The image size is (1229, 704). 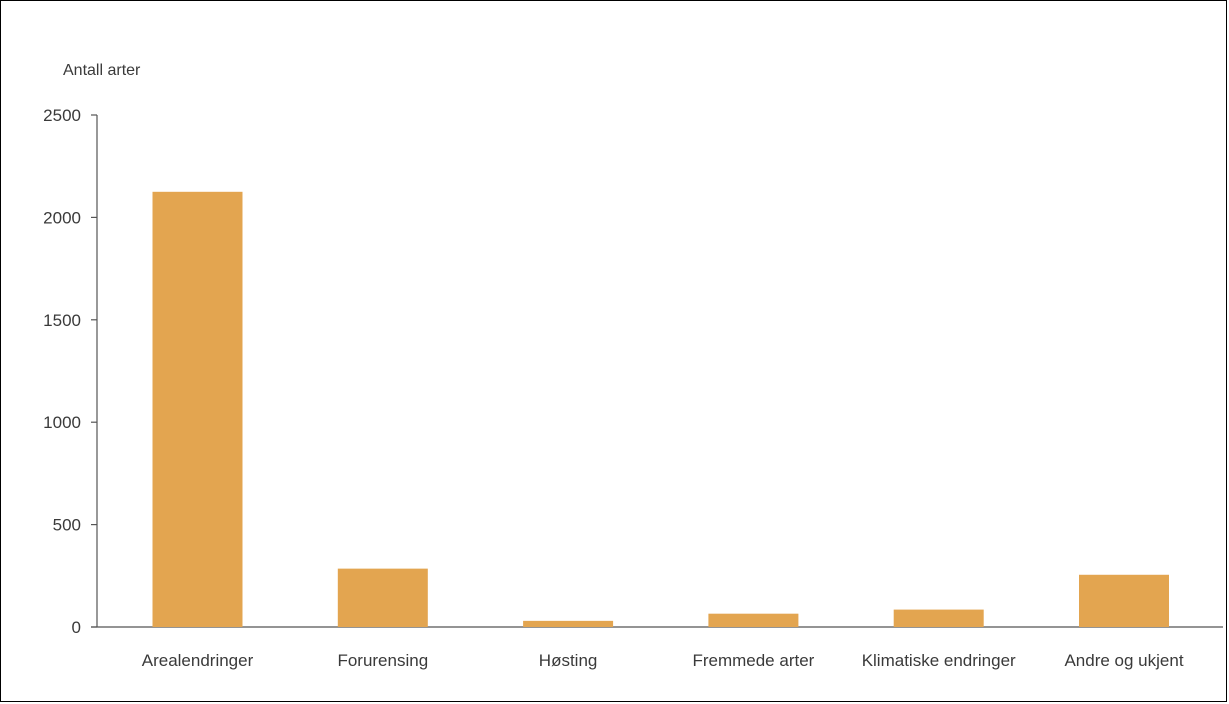 I want to click on y-tick-label: 2000, so click(x=62, y=217).